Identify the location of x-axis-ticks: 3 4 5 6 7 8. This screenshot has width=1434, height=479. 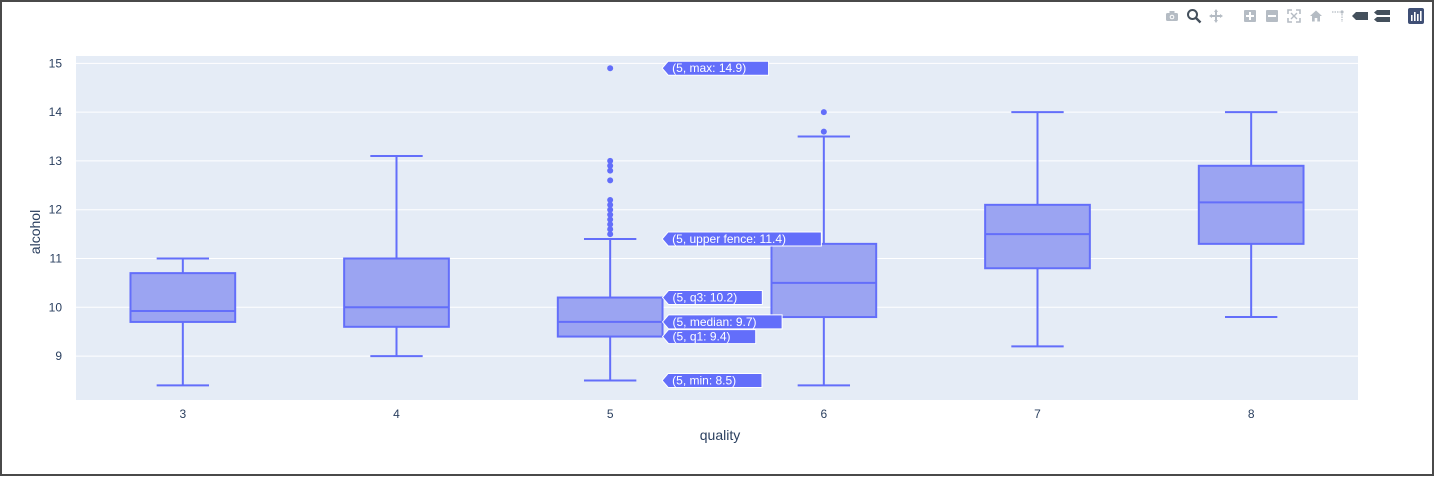
(716, 414).